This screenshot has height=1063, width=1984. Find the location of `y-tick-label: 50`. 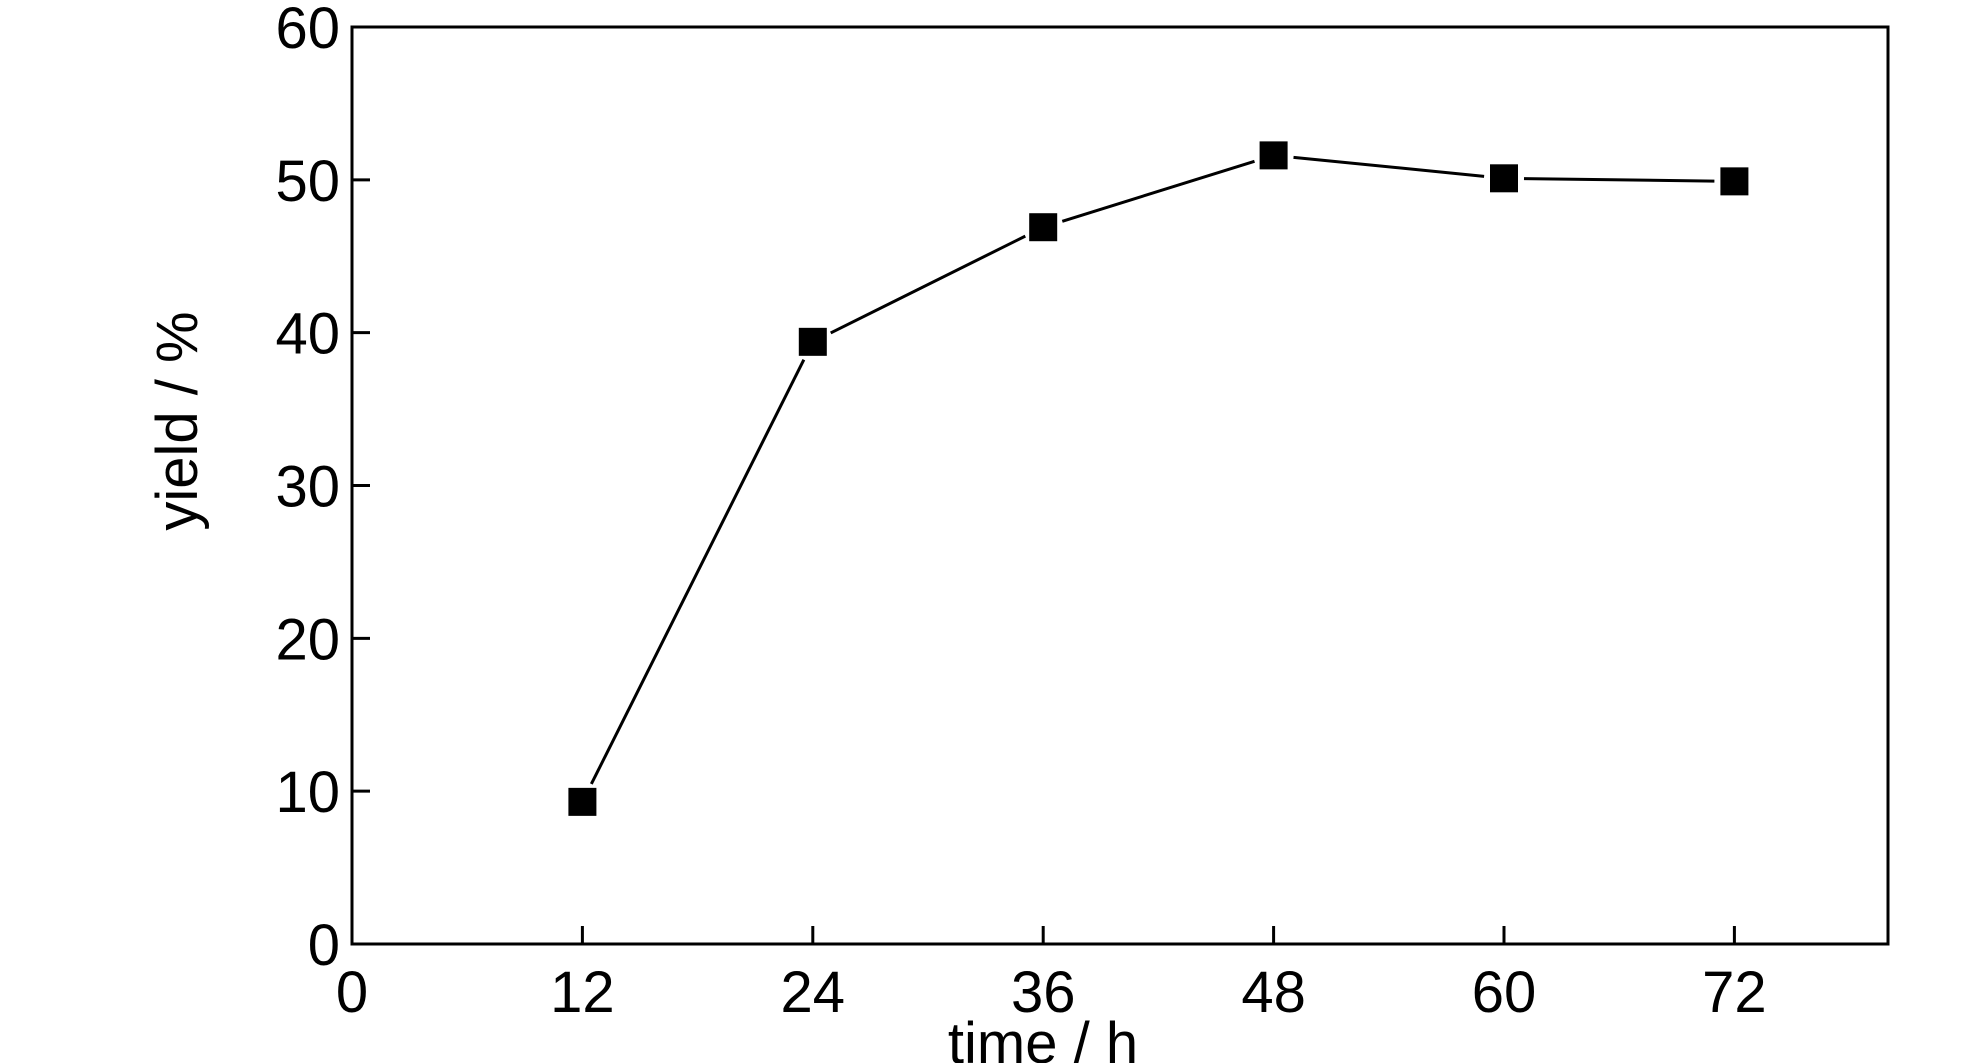

y-tick-label: 50 is located at coordinates (307, 181).